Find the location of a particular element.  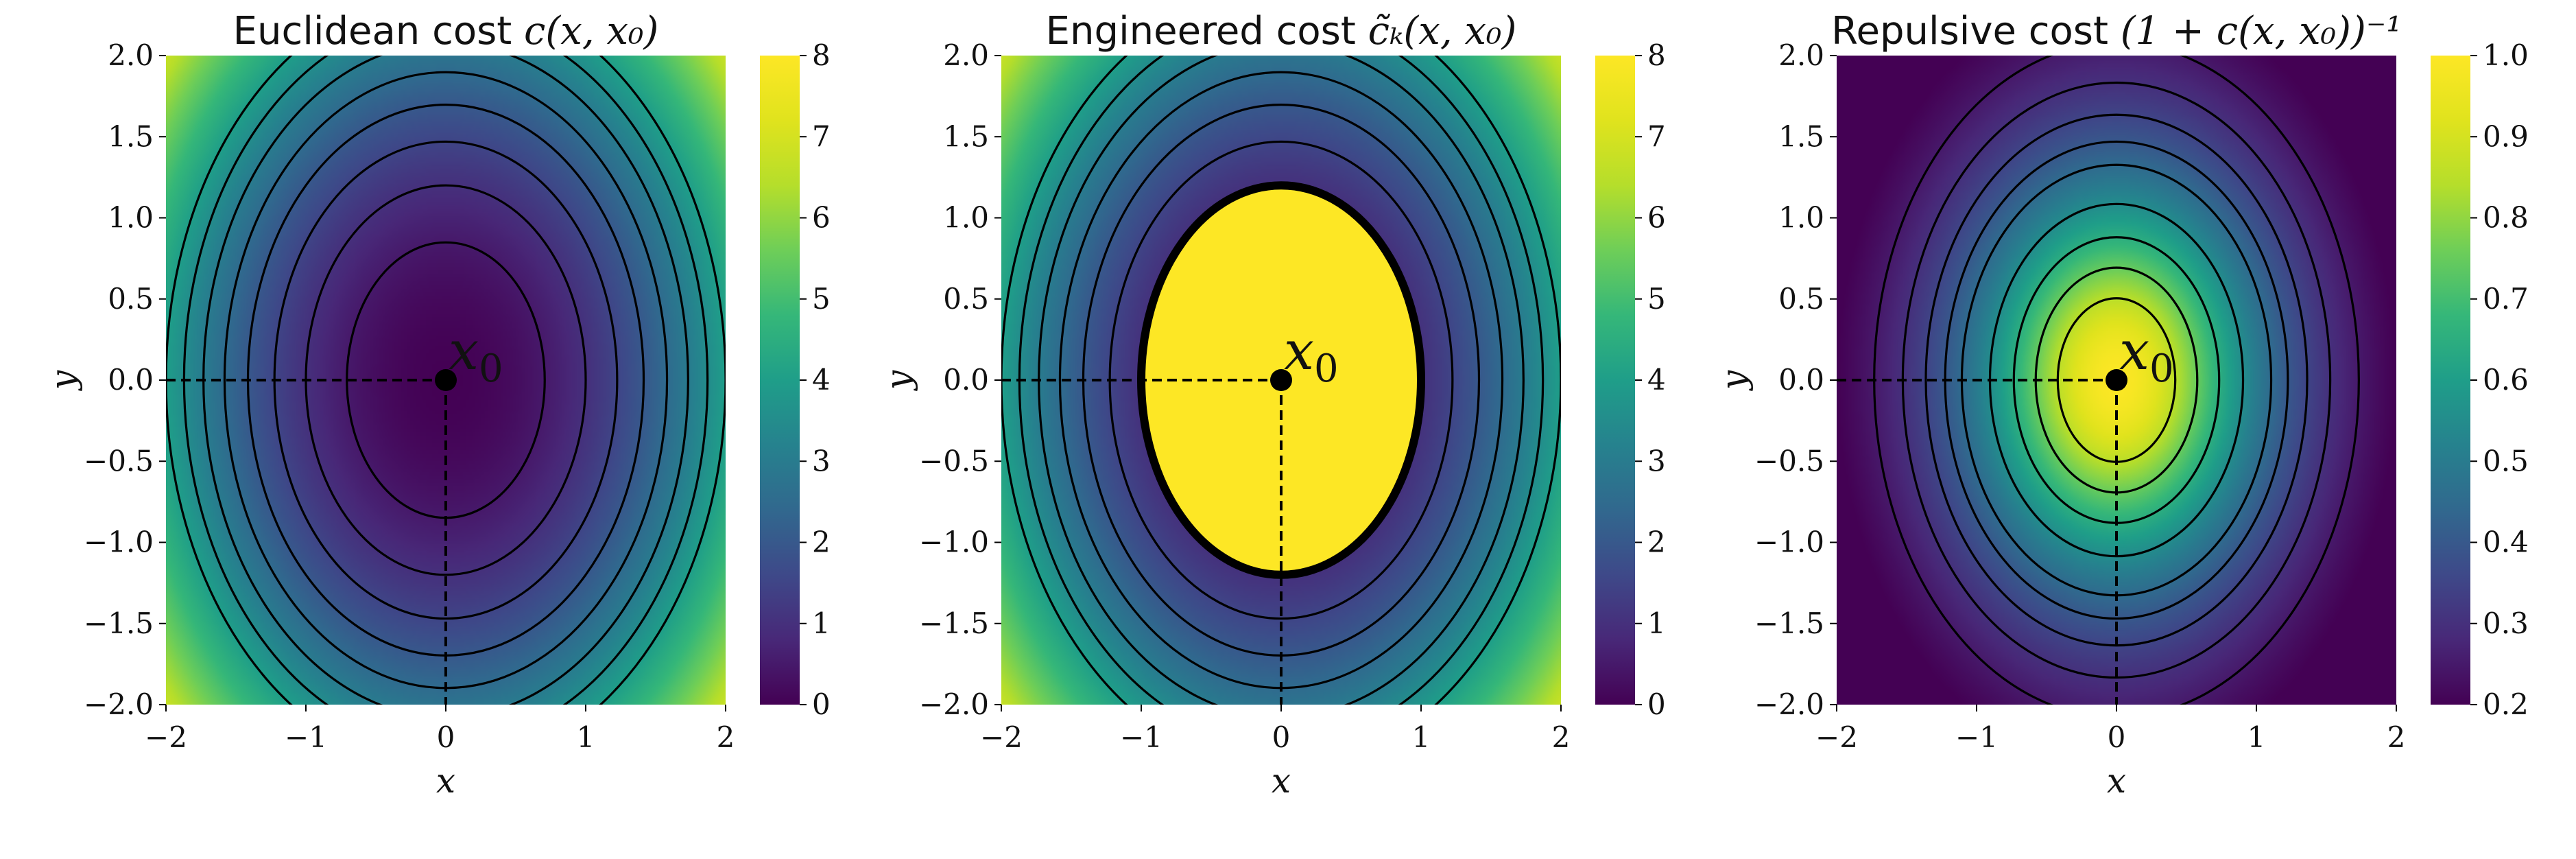

colorbar-tick-label: 0.7 is located at coordinates (2506, 299).